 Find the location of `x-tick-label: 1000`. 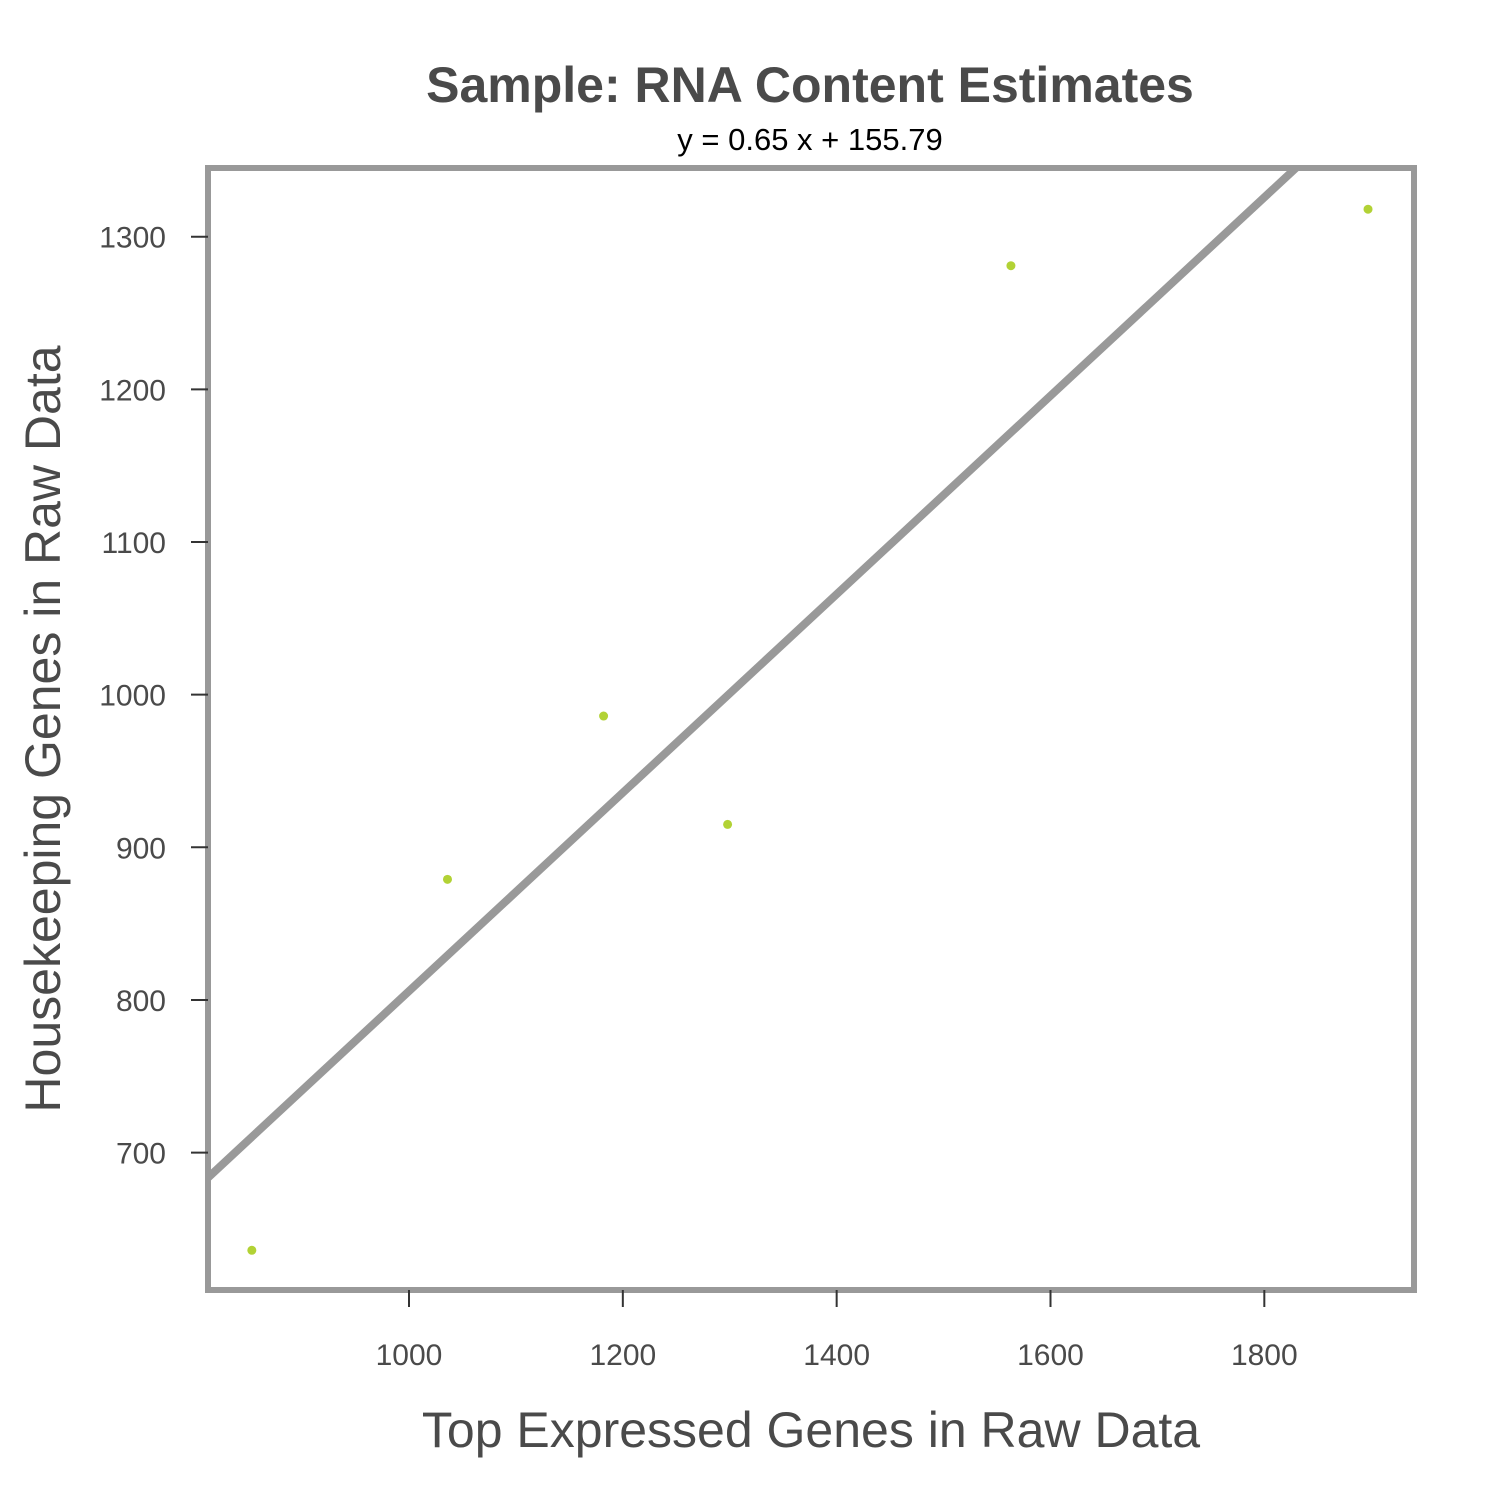

x-tick-label: 1000 is located at coordinates (409, 1355).